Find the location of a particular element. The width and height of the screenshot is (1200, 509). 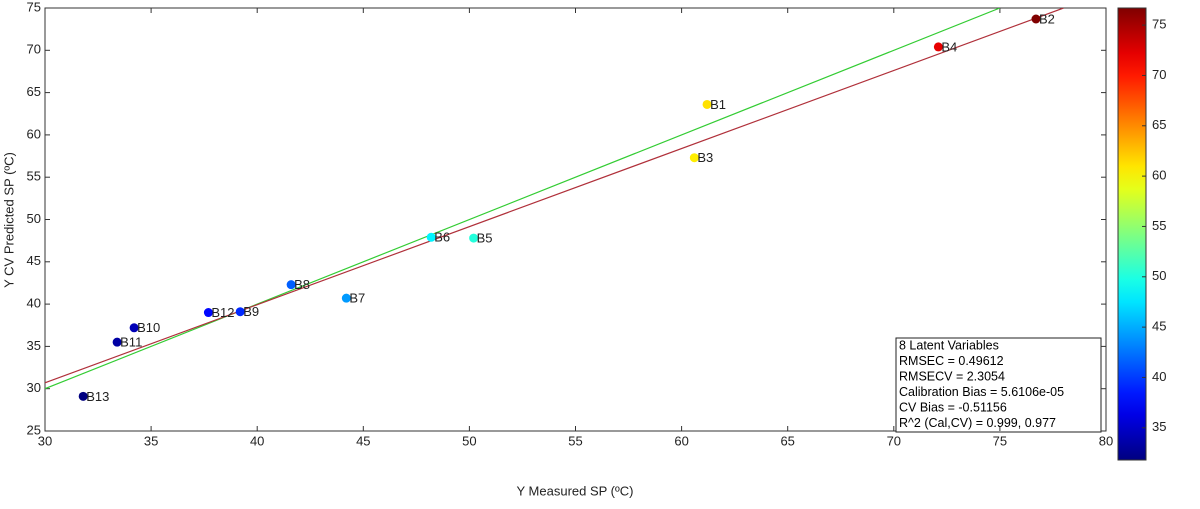

colorbar is located at coordinates (1132, 234).